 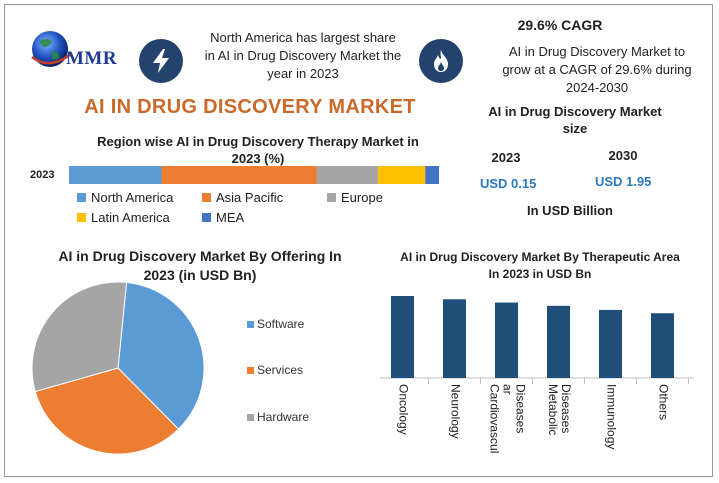 What do you see at coordinates (623, 181) in the screenshot?
I see `value-2030: USD 1.95` at bounding box center [623, 181].